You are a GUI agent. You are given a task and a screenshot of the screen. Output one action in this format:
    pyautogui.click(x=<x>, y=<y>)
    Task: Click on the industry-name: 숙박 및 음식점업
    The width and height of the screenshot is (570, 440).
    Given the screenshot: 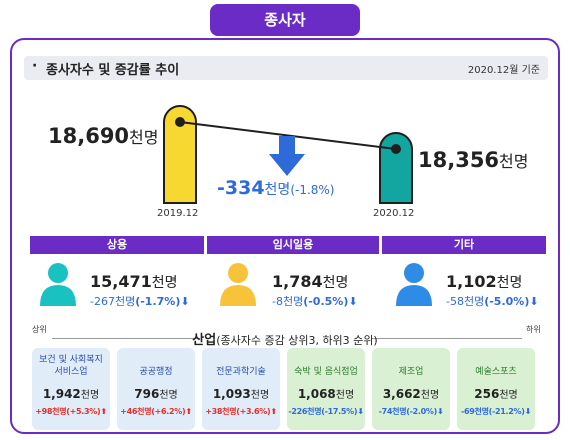 What is the action you would take?
    pyautogui.click(x=326, y=372)
    